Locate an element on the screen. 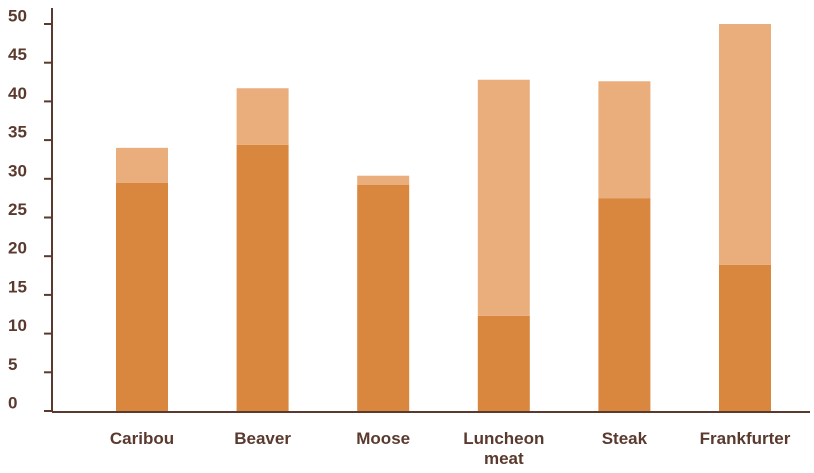 This screenshot has height=473, width=814. y-tick-label: 30 is located at coordinates (17, 170).